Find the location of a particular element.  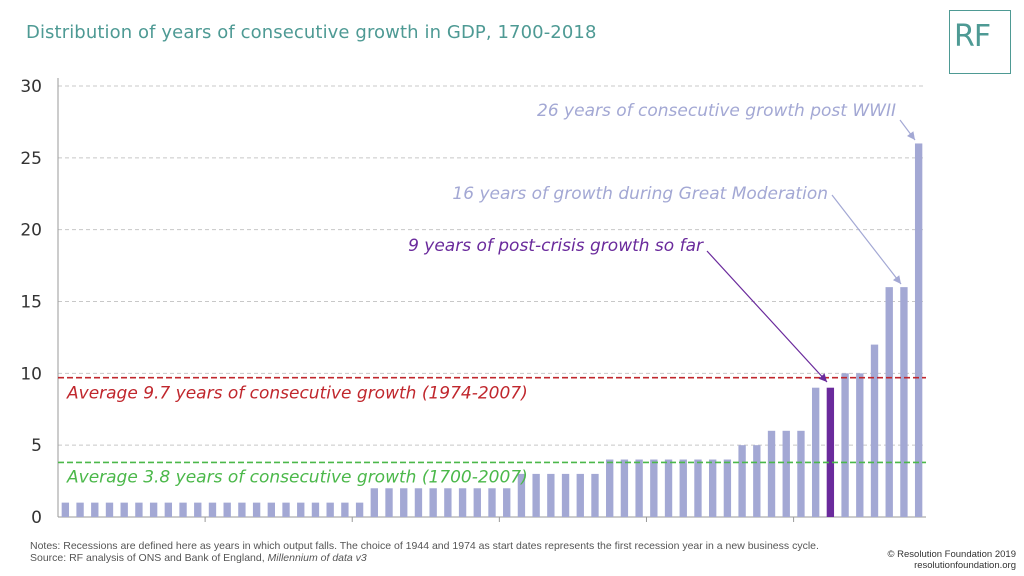

y-tick-label: 15 is located at coordinates (31, 303).